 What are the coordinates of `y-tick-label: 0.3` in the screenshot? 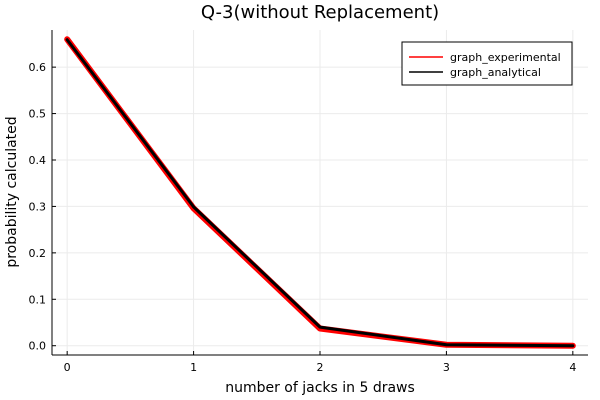 It's located at (38, 206).